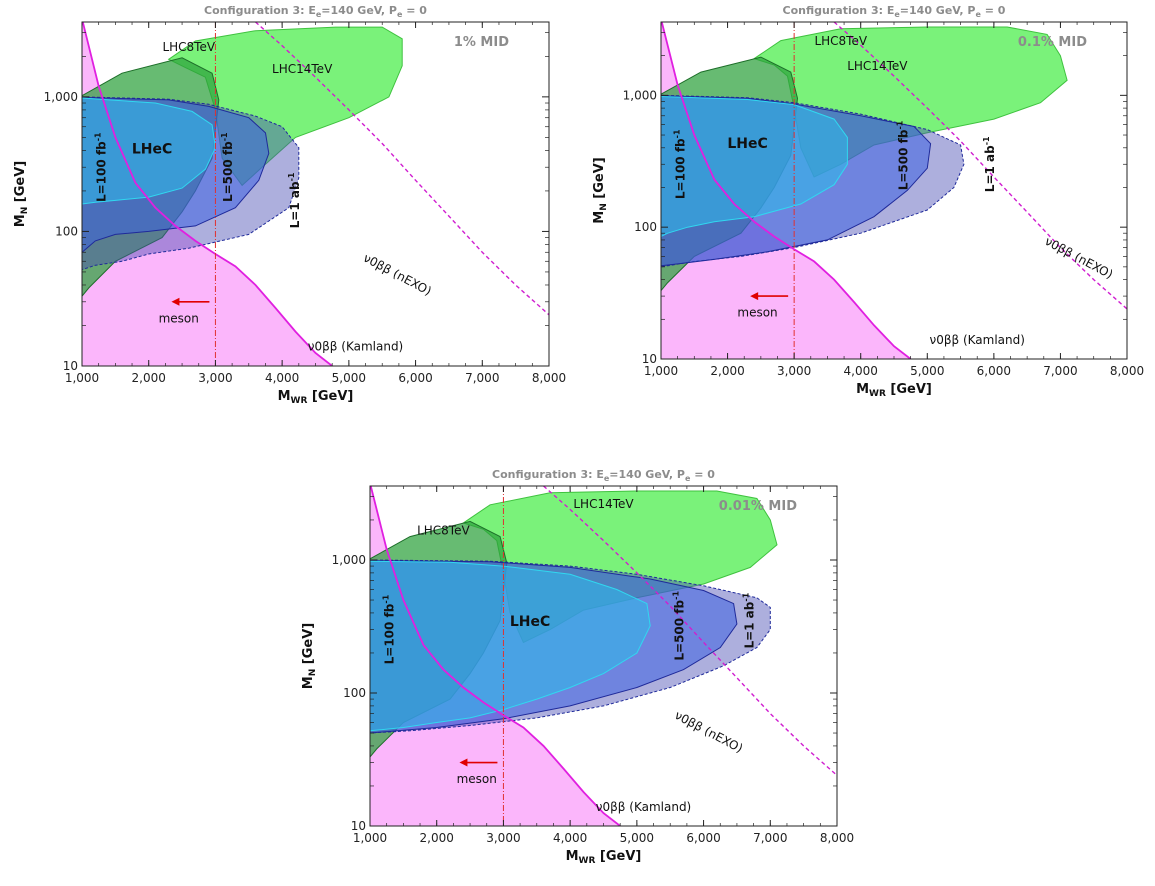 This screenshot has width=1155, height=886. What do you see at coordinates (980, 166) in the screenshot?
I see `nexo-curve` at bounding box center [980, 166].